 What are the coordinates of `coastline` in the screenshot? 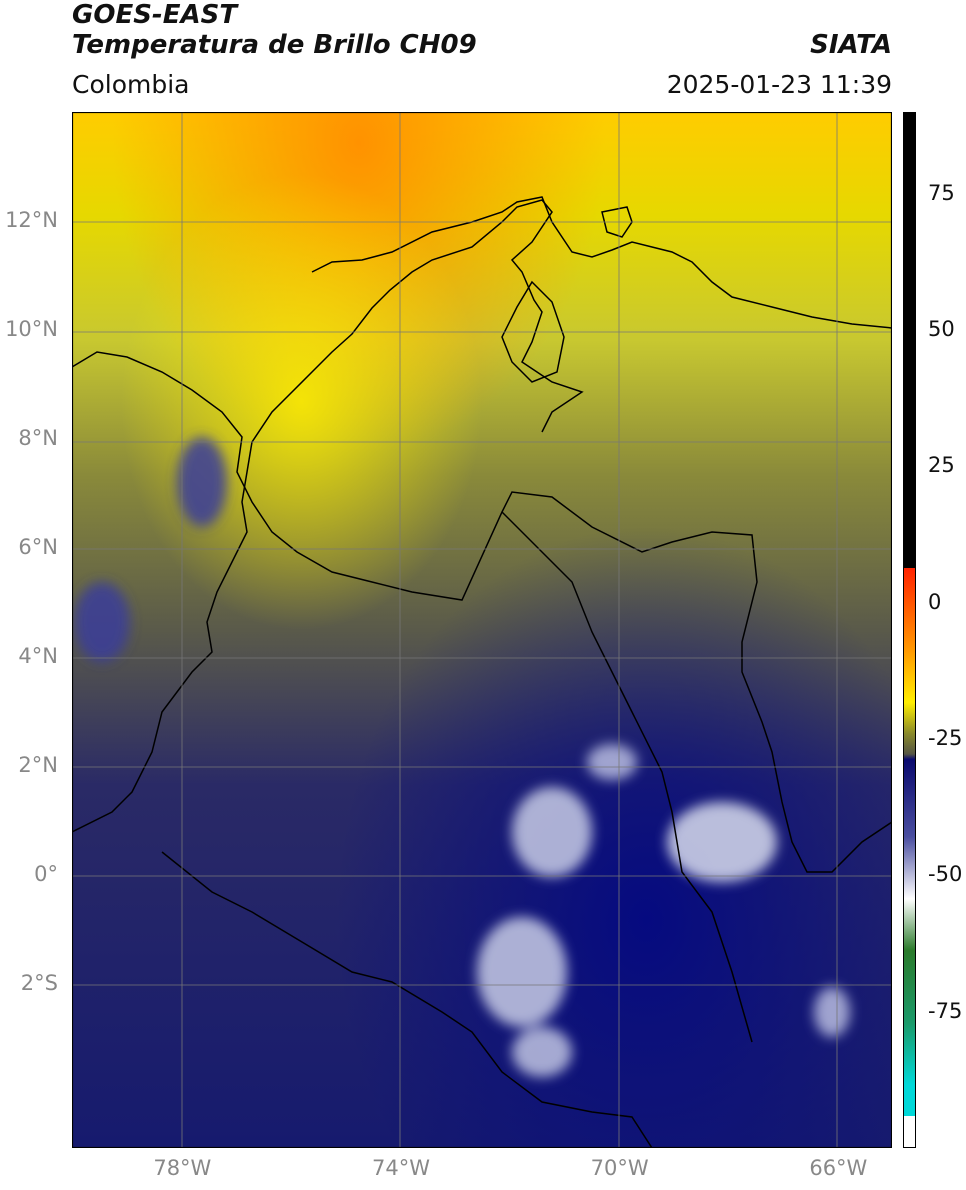 It's located at (601, 289).